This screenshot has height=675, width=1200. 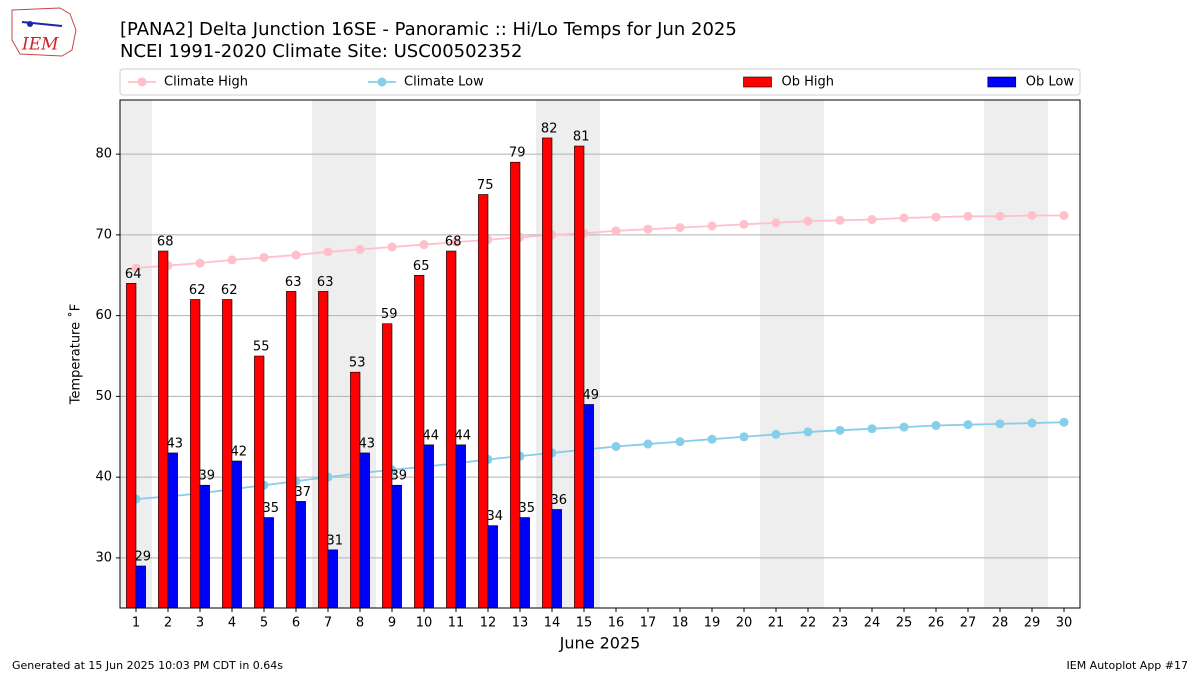 What do you see at coordinates (206, 82) in the screenshot?
I see `legend-label: Climate High` at bounding box center [206, 82].